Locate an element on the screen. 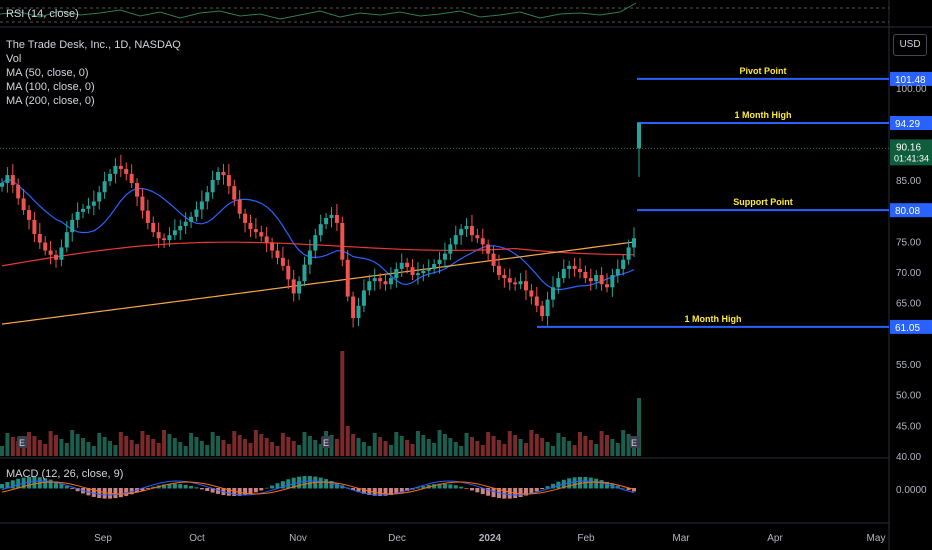  vol-indicator-label: Vol is located at coordinates (14, 59).